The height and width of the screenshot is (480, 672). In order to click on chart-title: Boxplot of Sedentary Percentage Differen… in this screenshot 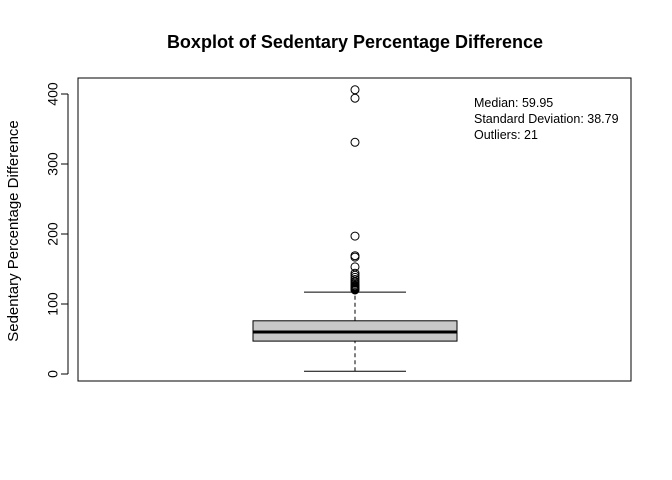, I will do `click(355, 42)`.